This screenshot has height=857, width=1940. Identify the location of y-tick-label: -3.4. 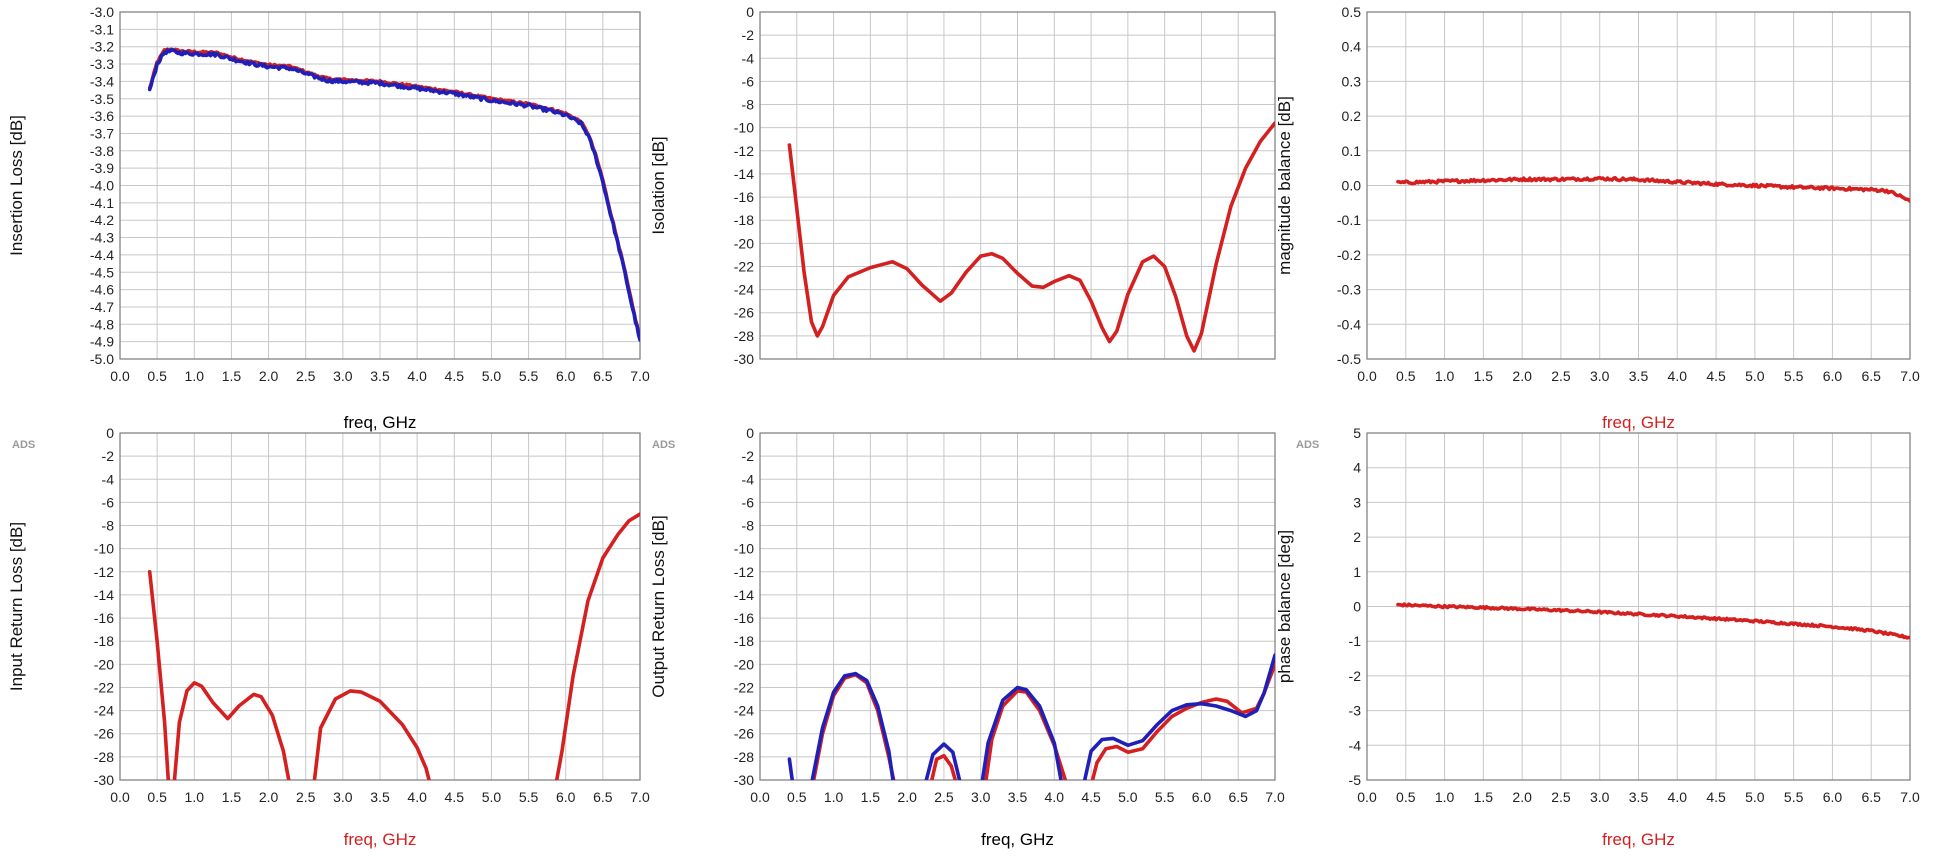
(102, 81).